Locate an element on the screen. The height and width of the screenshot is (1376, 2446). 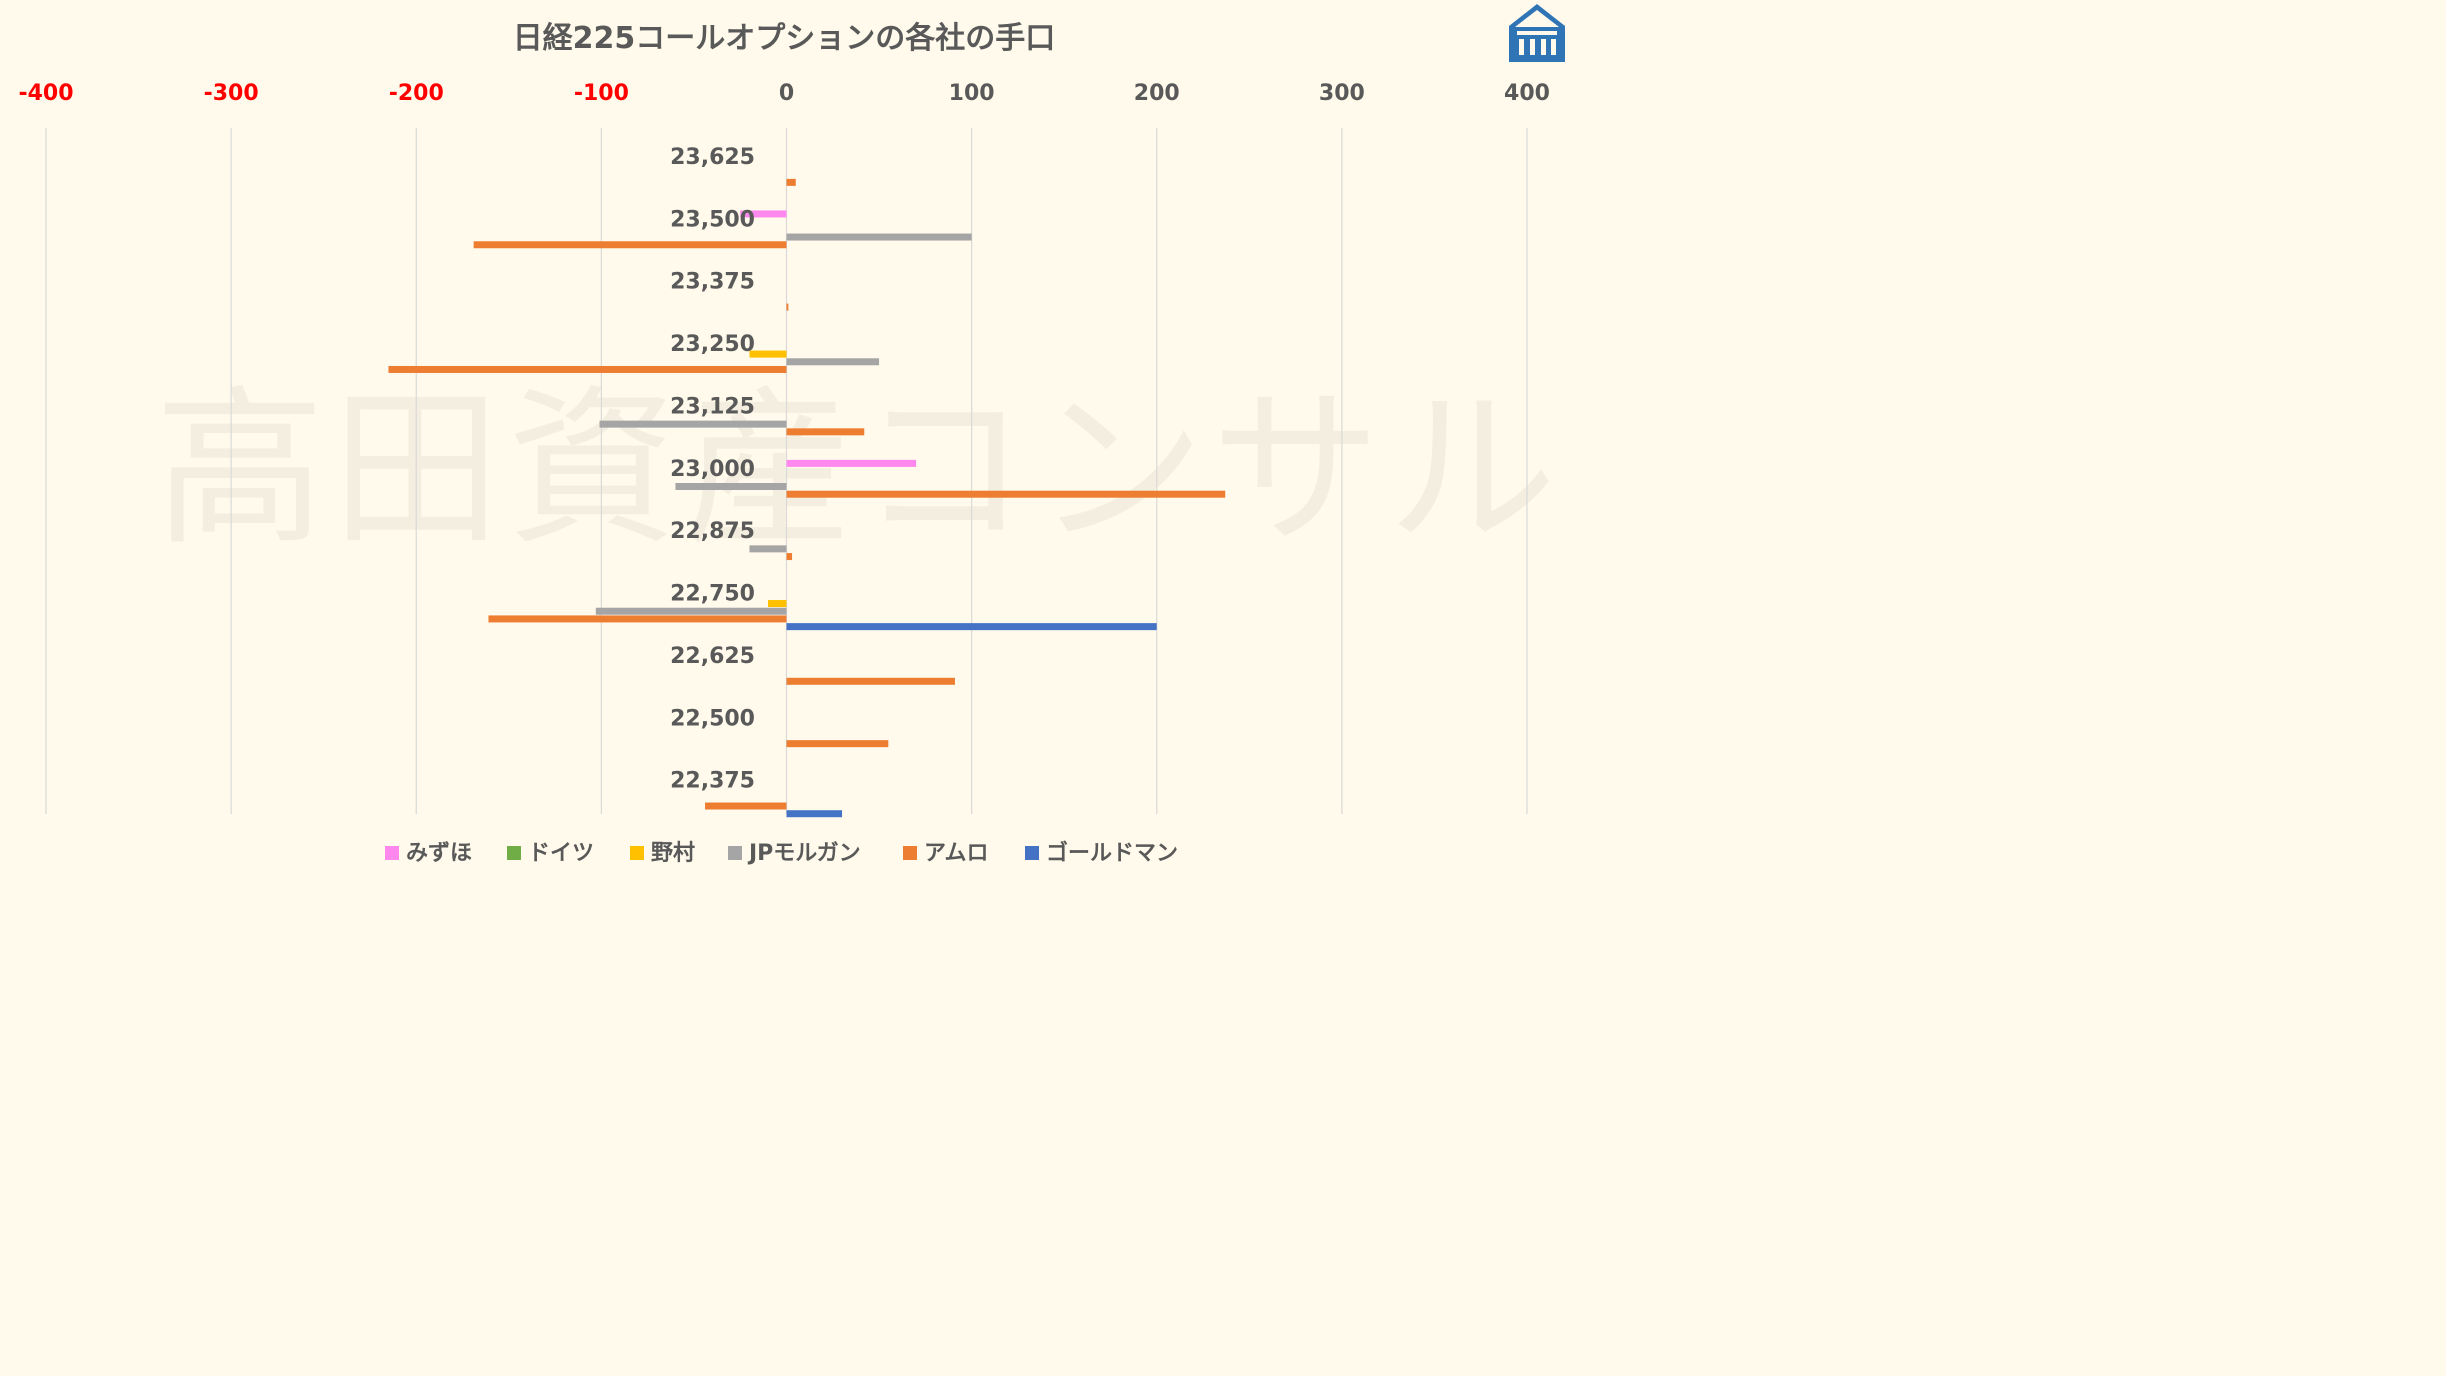
category-label: 22,875 is located at coordinates (712, 531).